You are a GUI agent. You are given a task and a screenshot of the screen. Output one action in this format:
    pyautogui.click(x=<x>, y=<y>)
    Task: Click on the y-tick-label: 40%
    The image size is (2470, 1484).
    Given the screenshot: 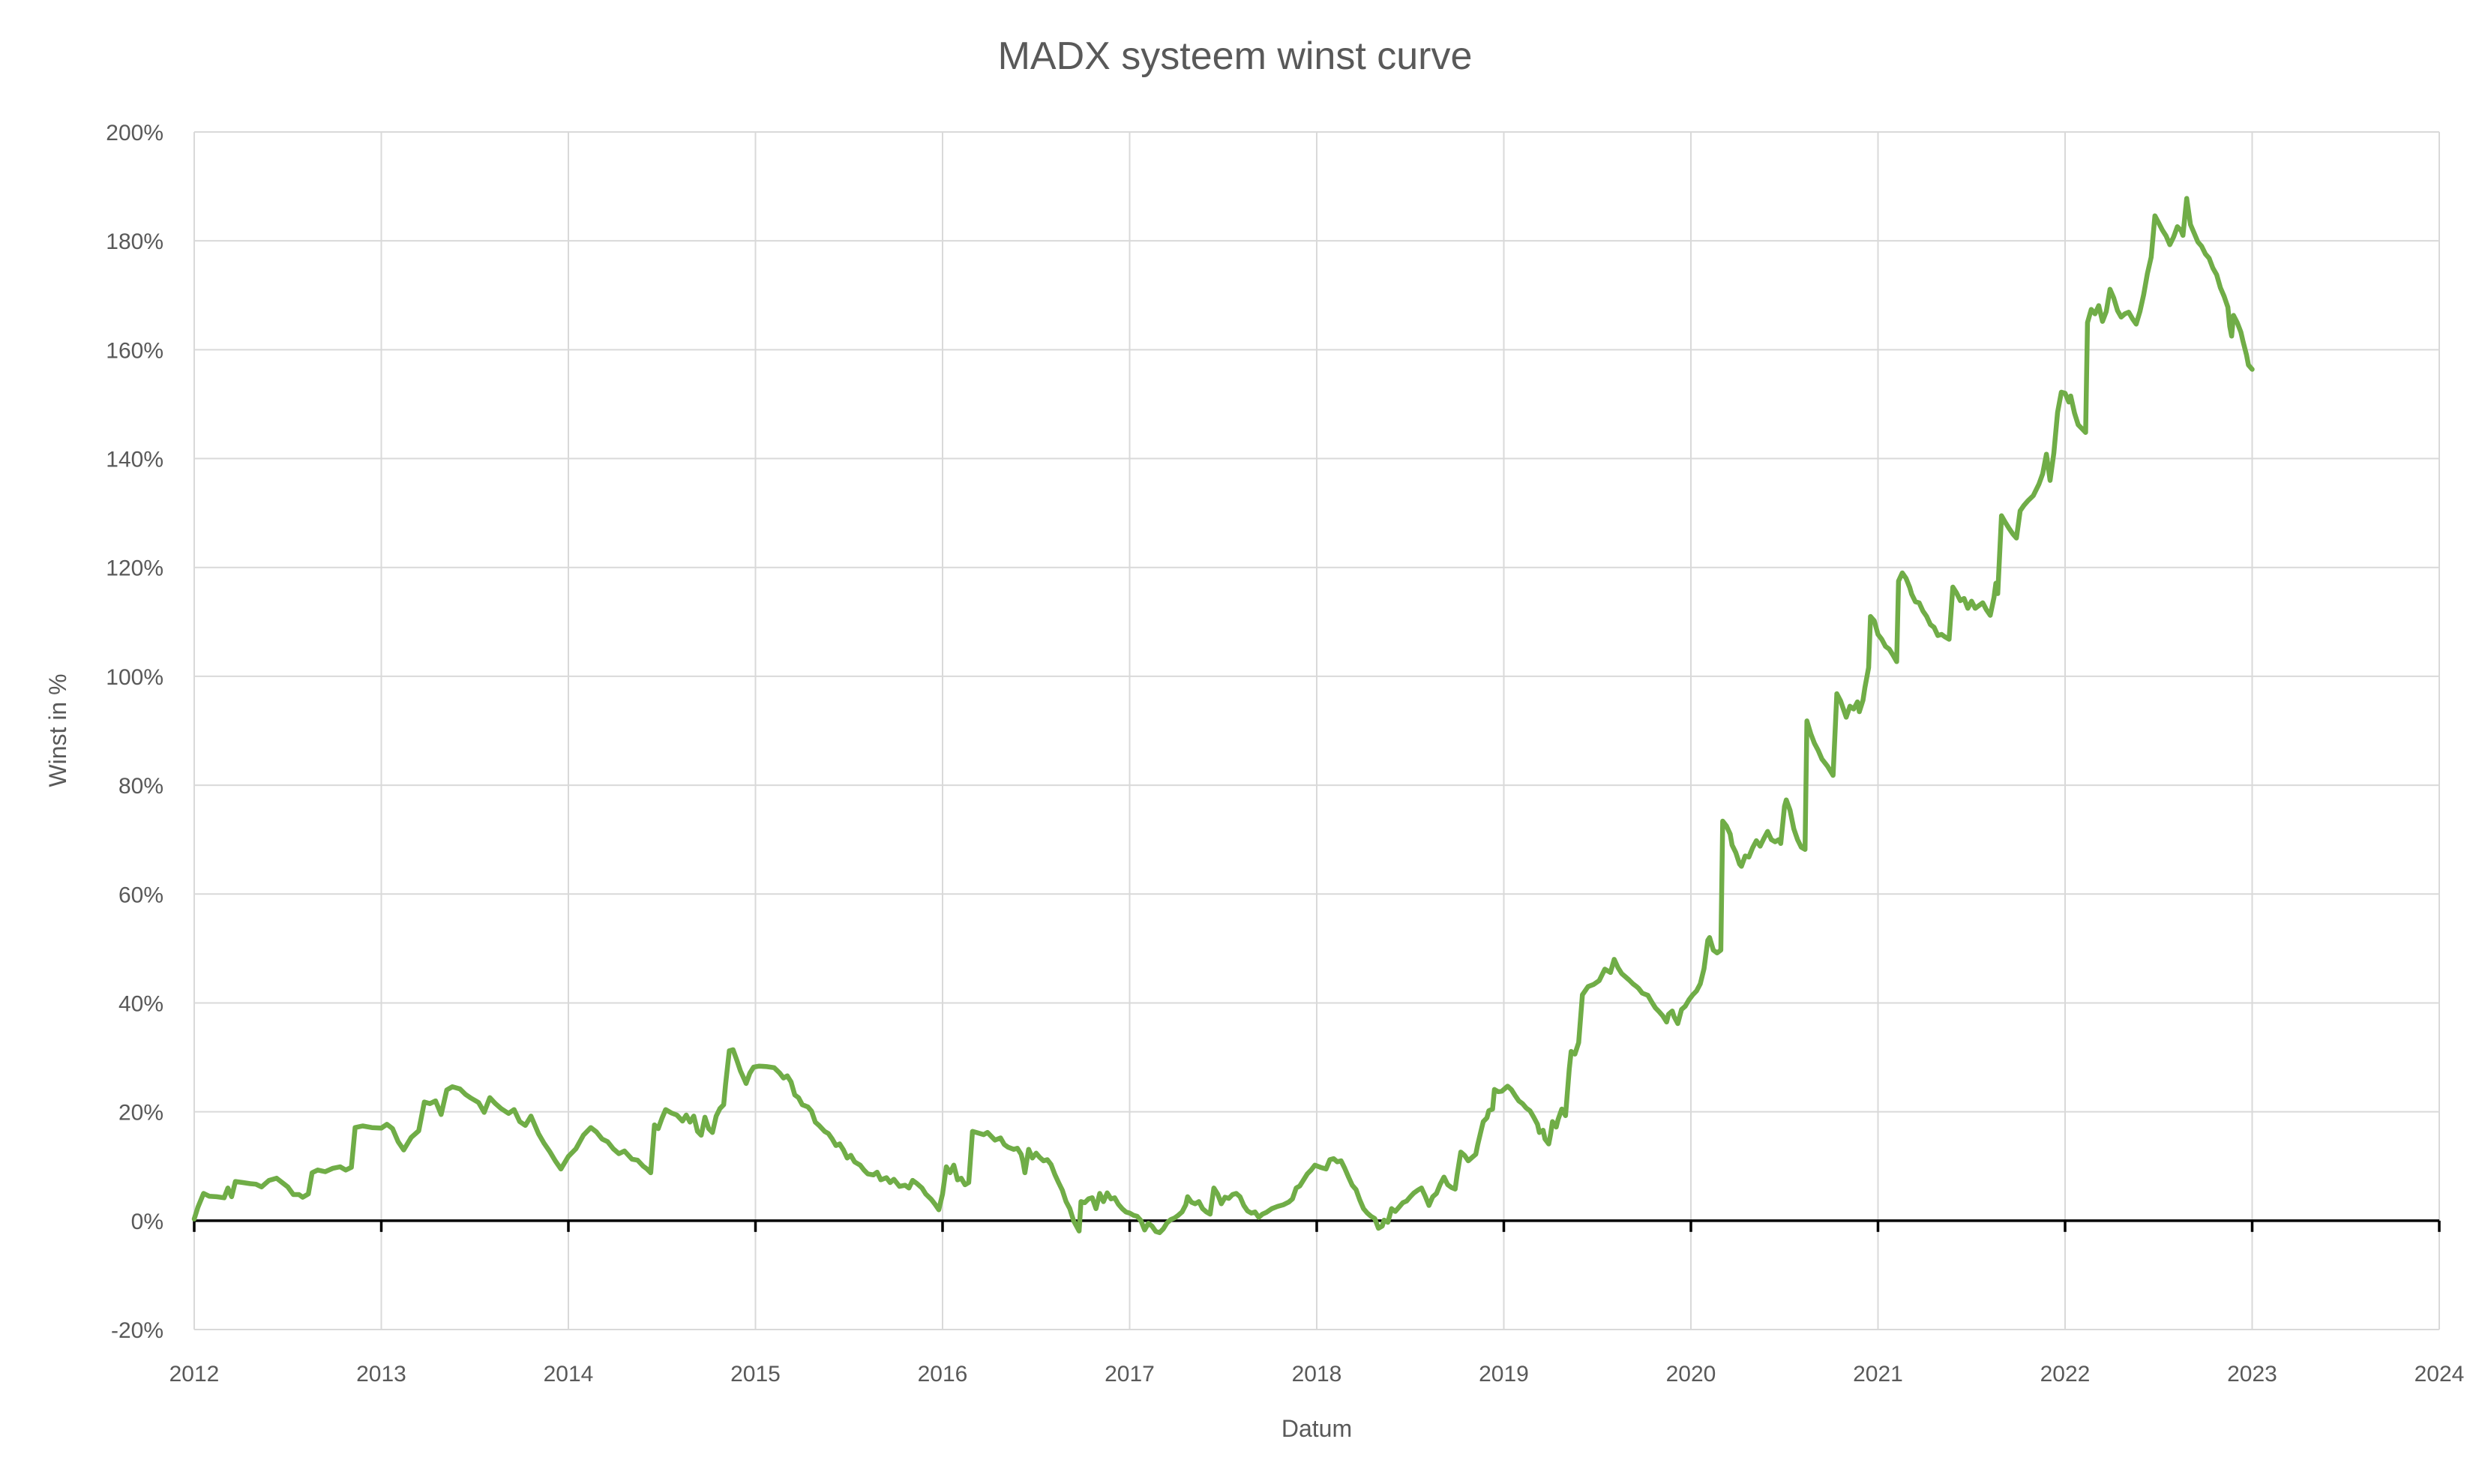 What is the action you would take?
    pyautogui.click(x=140, y=1003)
    